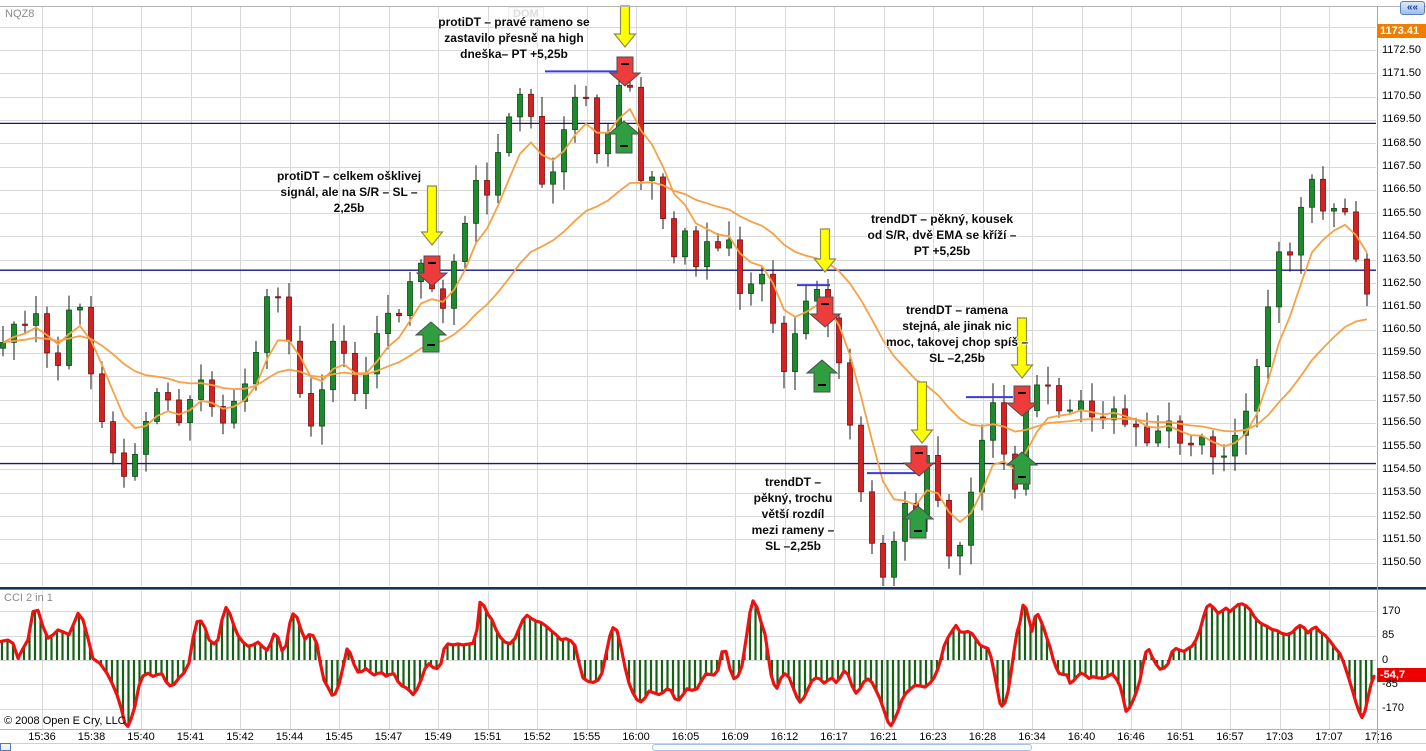 The image size is (1426, 751). Describe the element at coordinates (1401, 422) in the screenshot. I see `price-axis-label: 1156.50` at that location.